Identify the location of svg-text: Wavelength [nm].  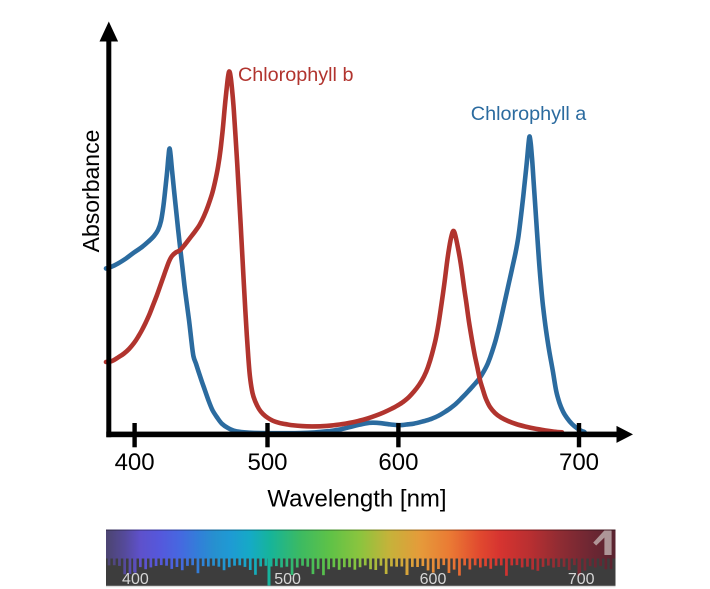
(356, 499).